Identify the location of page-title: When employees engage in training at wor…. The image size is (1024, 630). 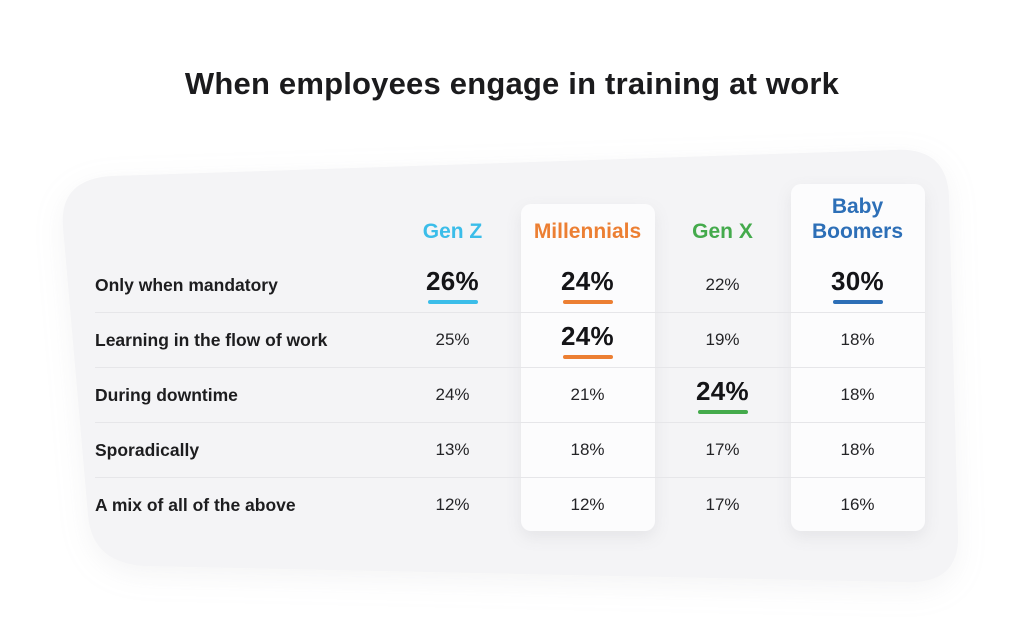
(512, 83).